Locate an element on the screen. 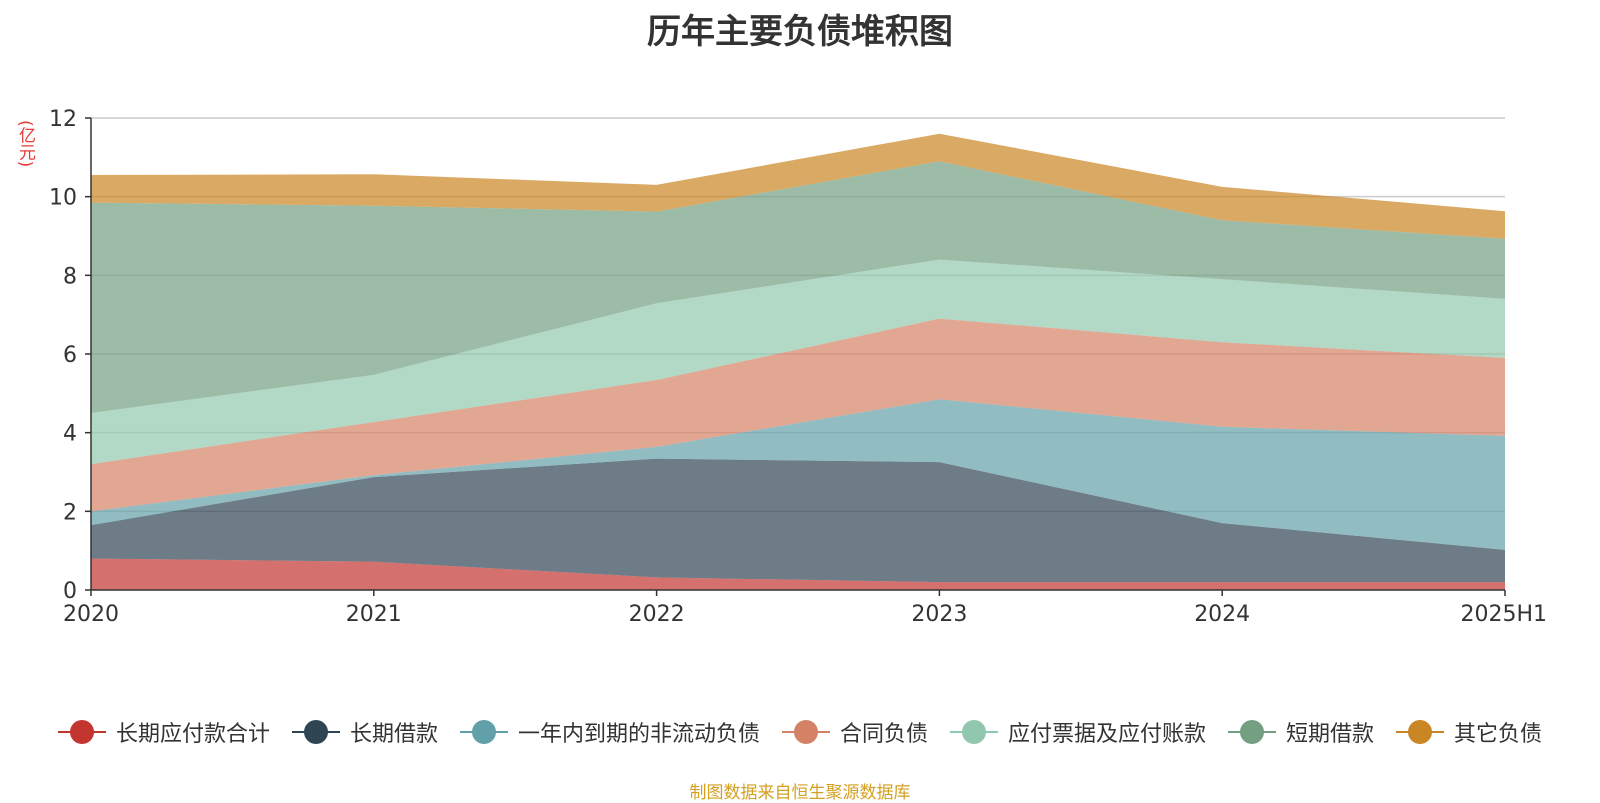  y-tick-label: 2 is located at coordinates (70, 512).